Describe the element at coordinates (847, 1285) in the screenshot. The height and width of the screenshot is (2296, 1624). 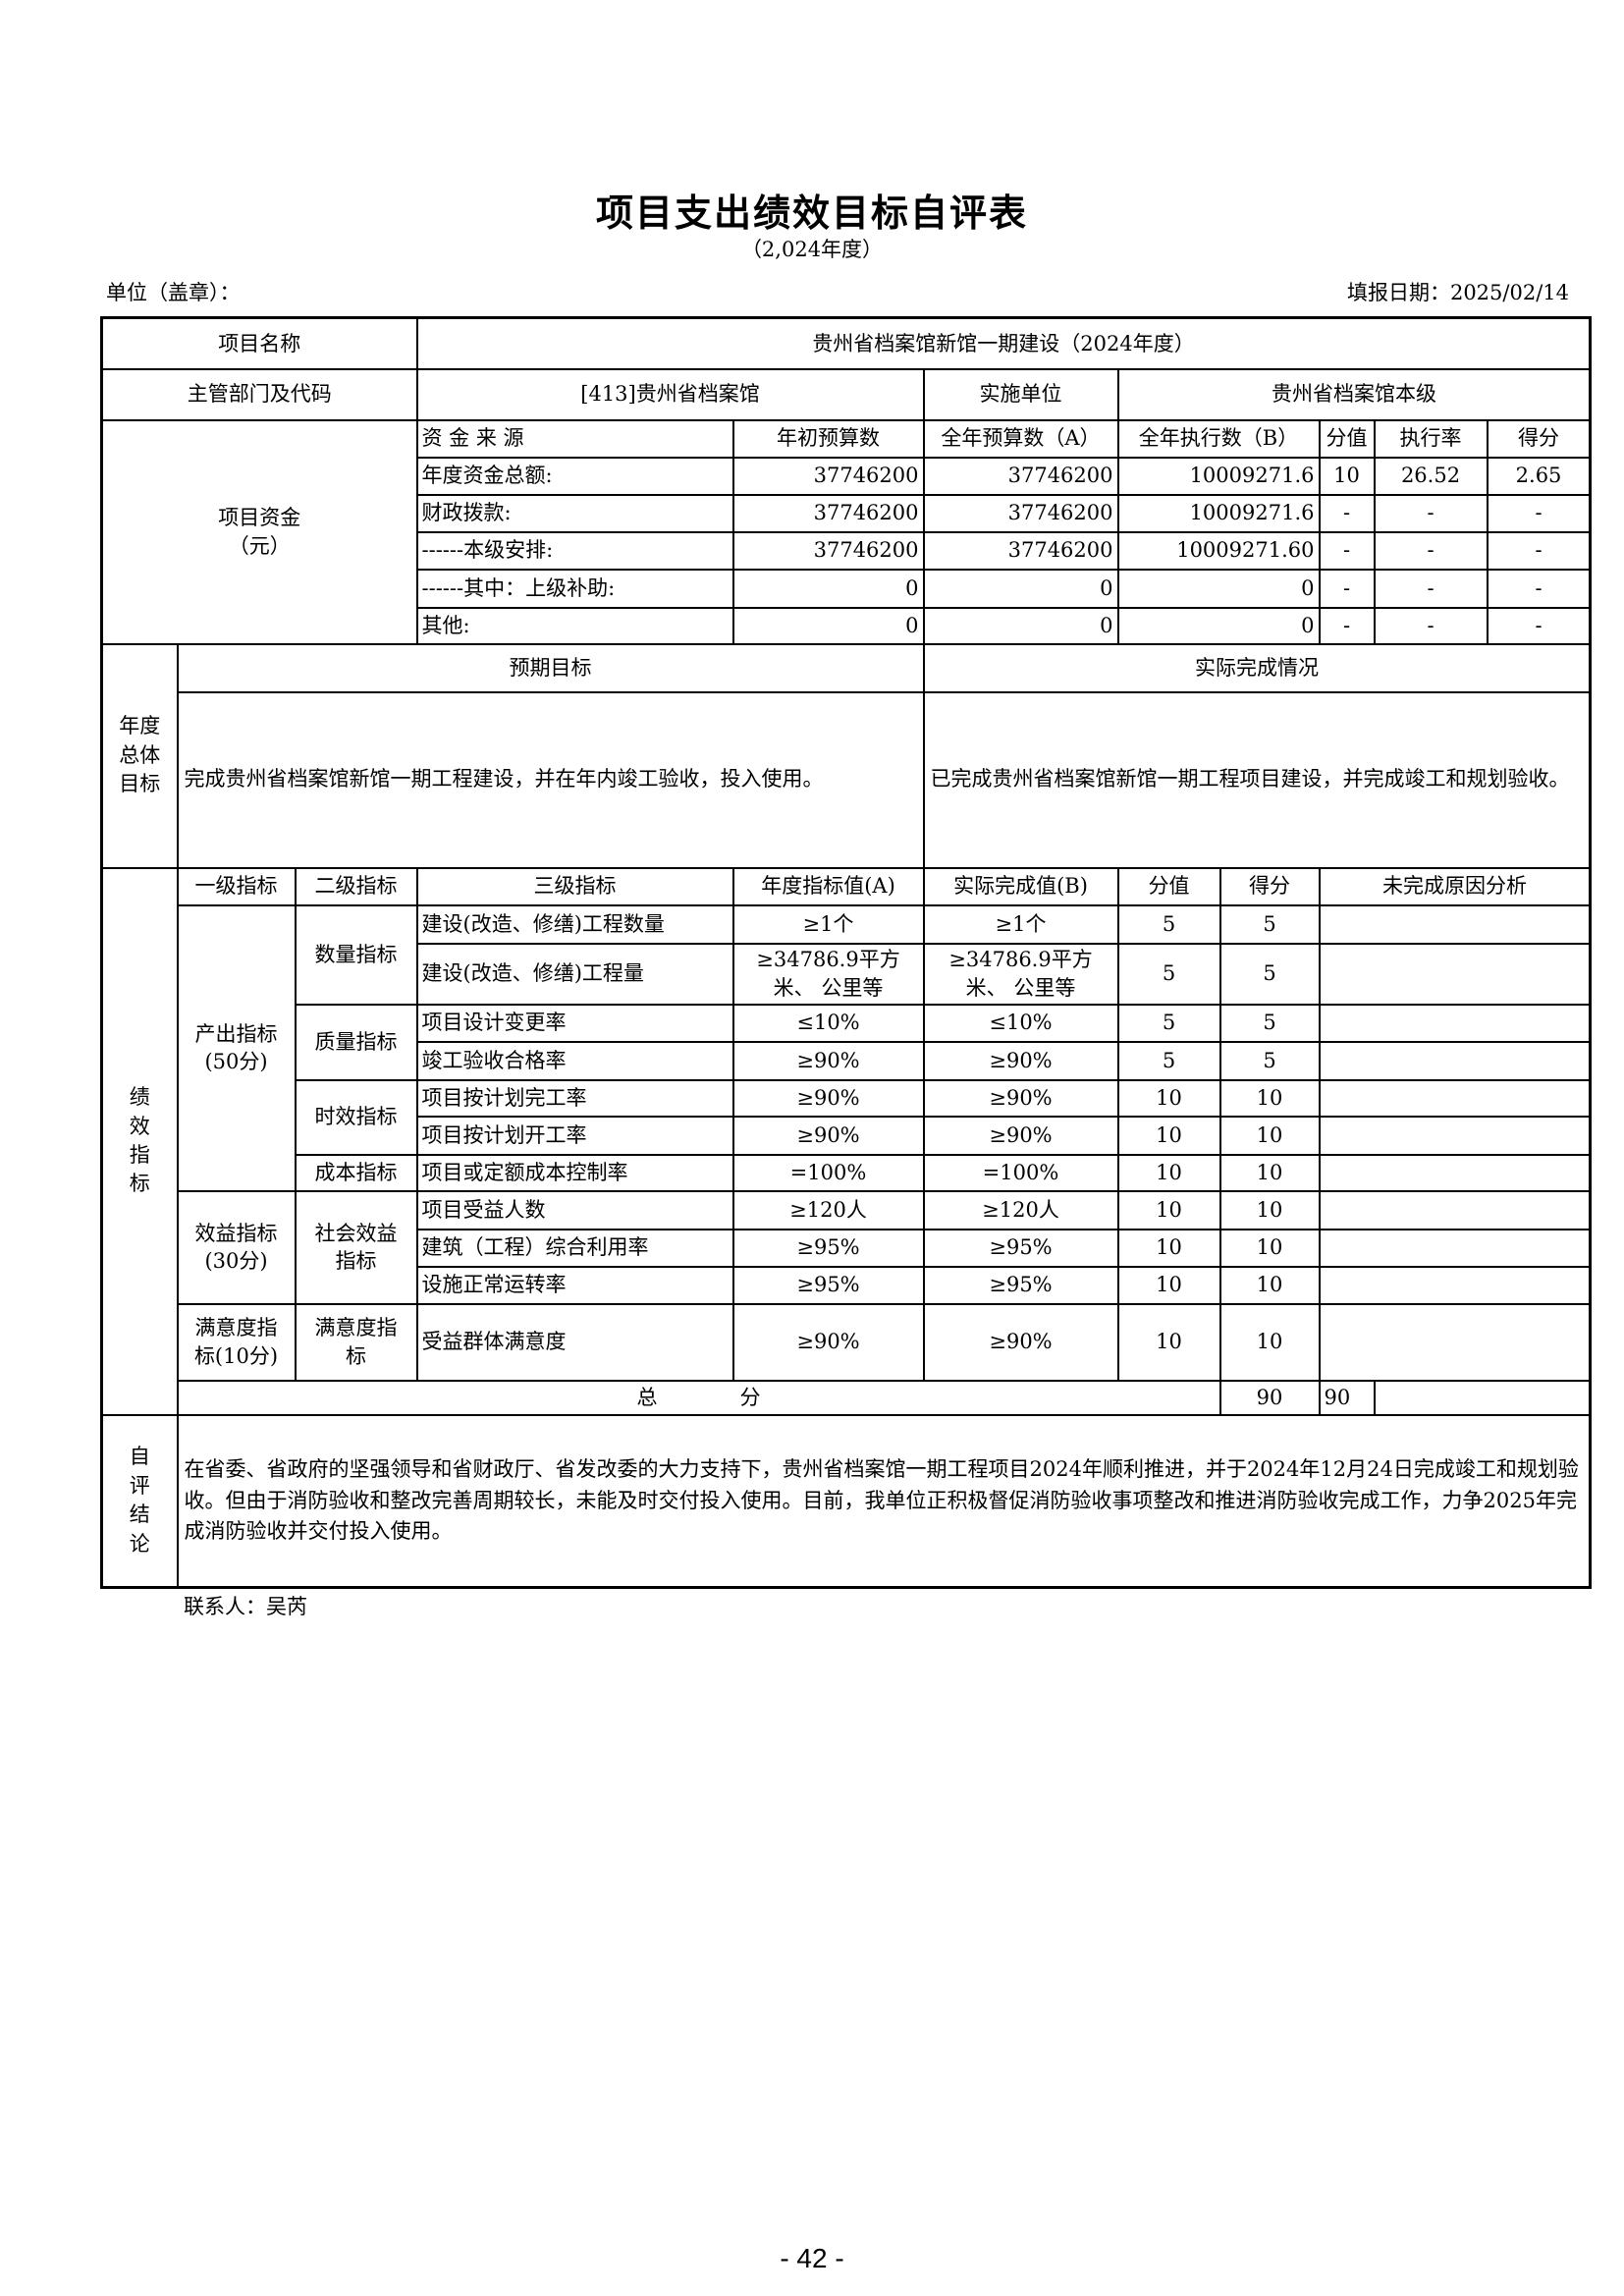
I see `metric-row: 设施正常运转率 ≥95% ≥95% 10 10` at that location.